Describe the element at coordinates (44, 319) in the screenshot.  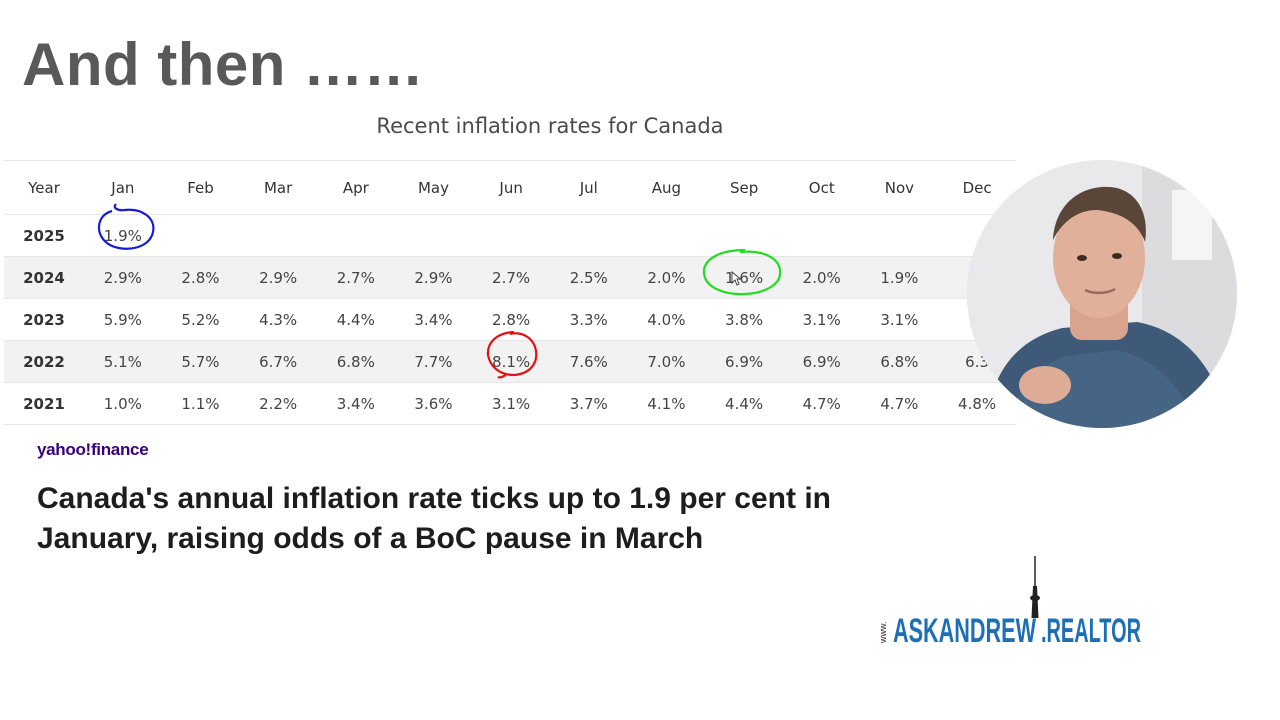
I see `year-cell: 2023` at that location.